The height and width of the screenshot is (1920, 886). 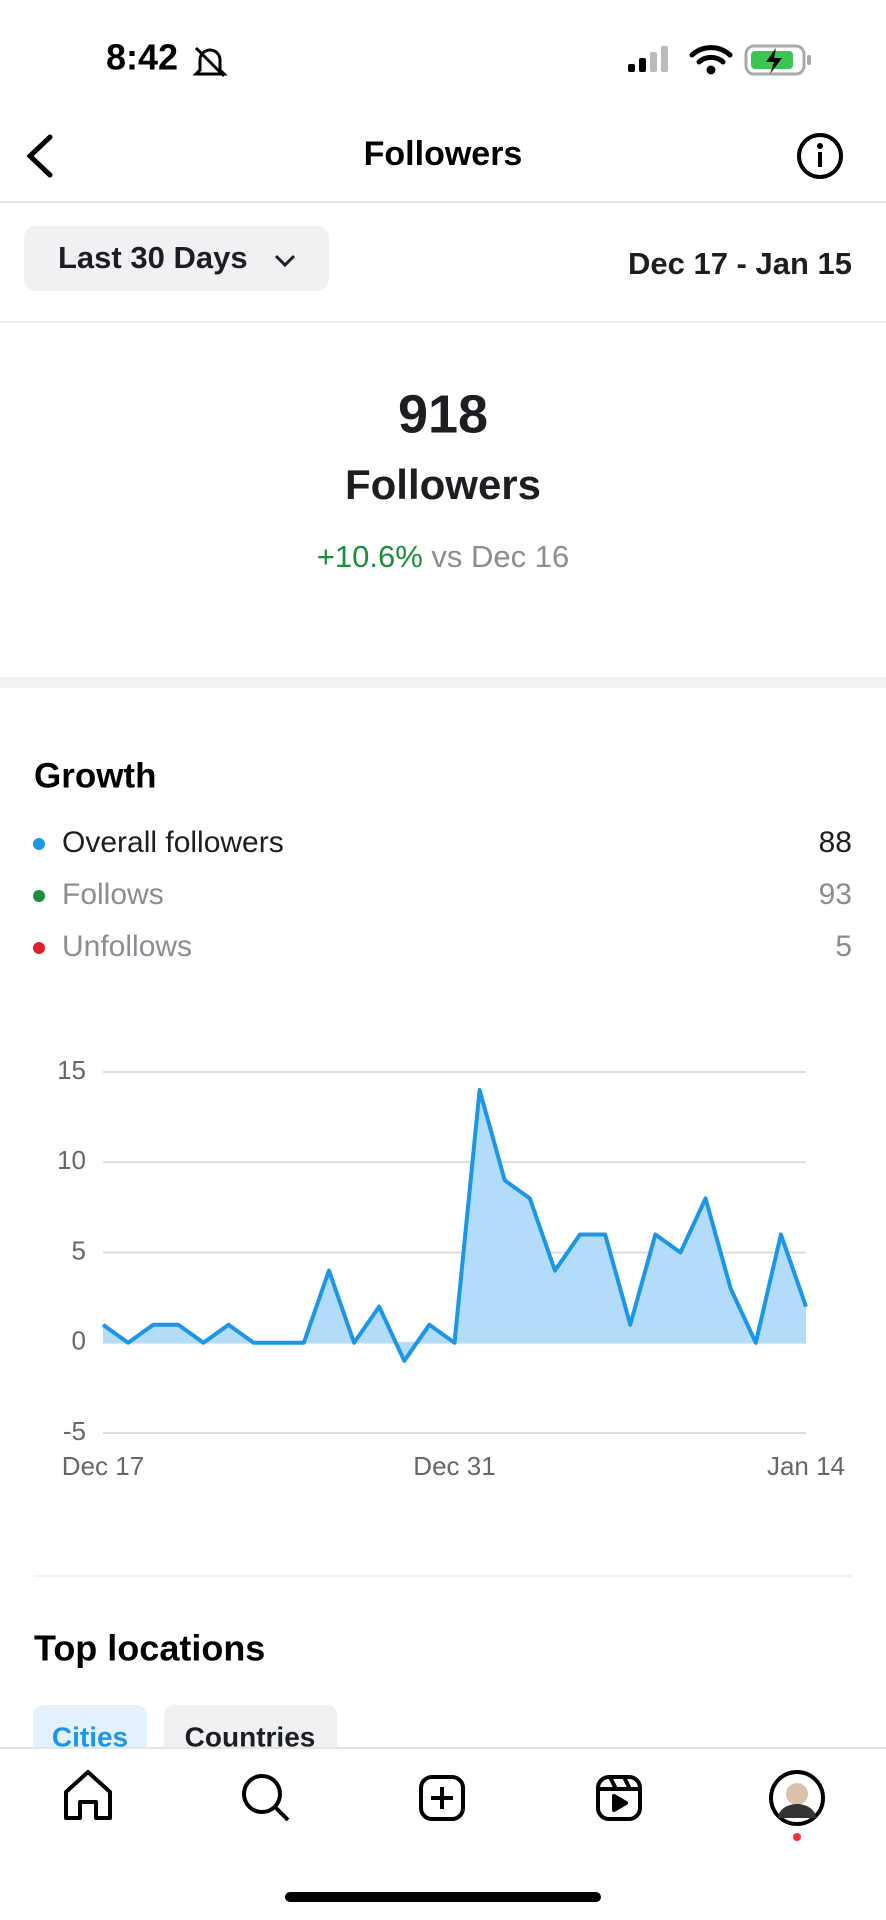 What do you see at coordinates (777, 60) in the screenshot?
I see `battery-icon` at bounding box center [777, 60].